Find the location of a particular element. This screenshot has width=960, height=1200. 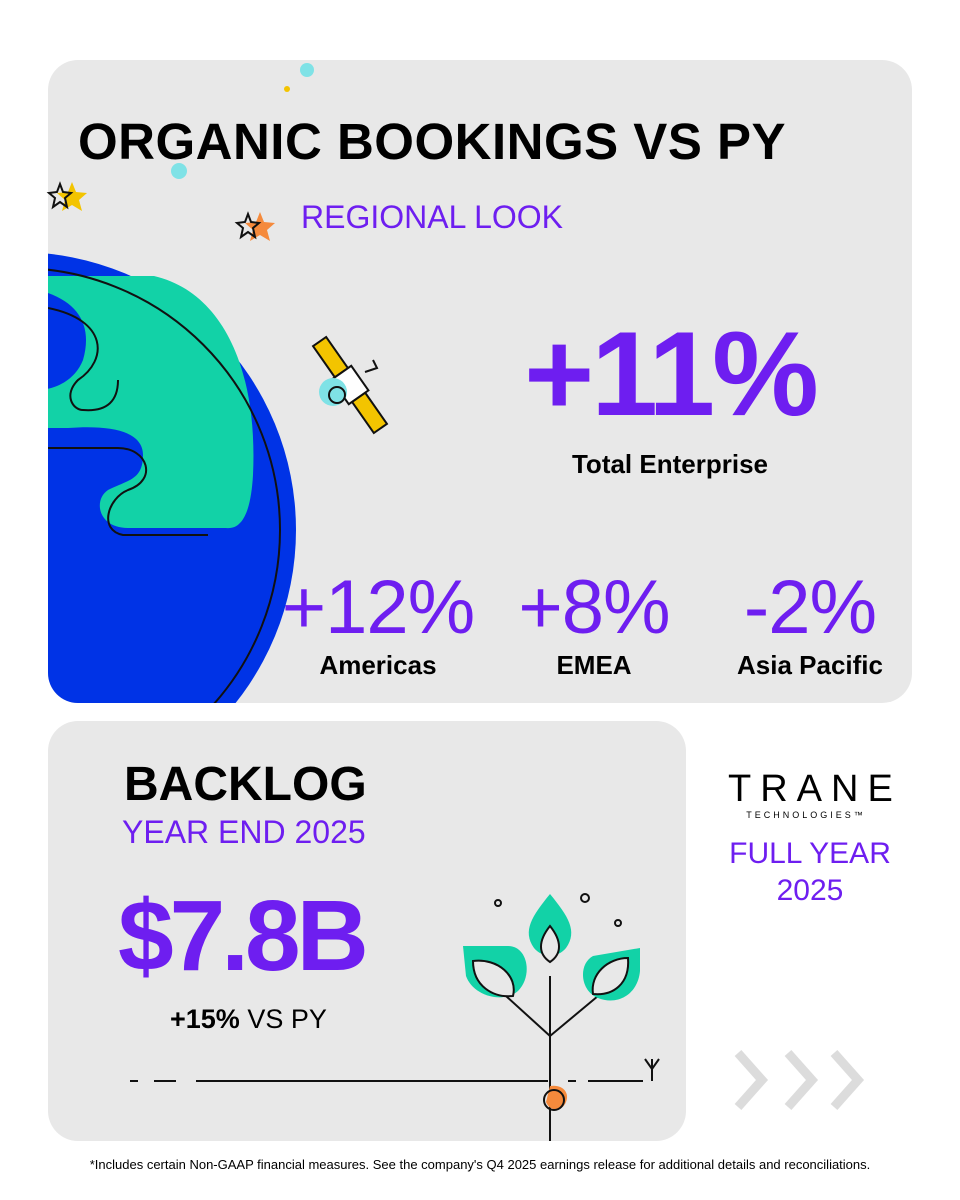

backlog-change: +15% VS PY is located at coordinates (248, 1019).